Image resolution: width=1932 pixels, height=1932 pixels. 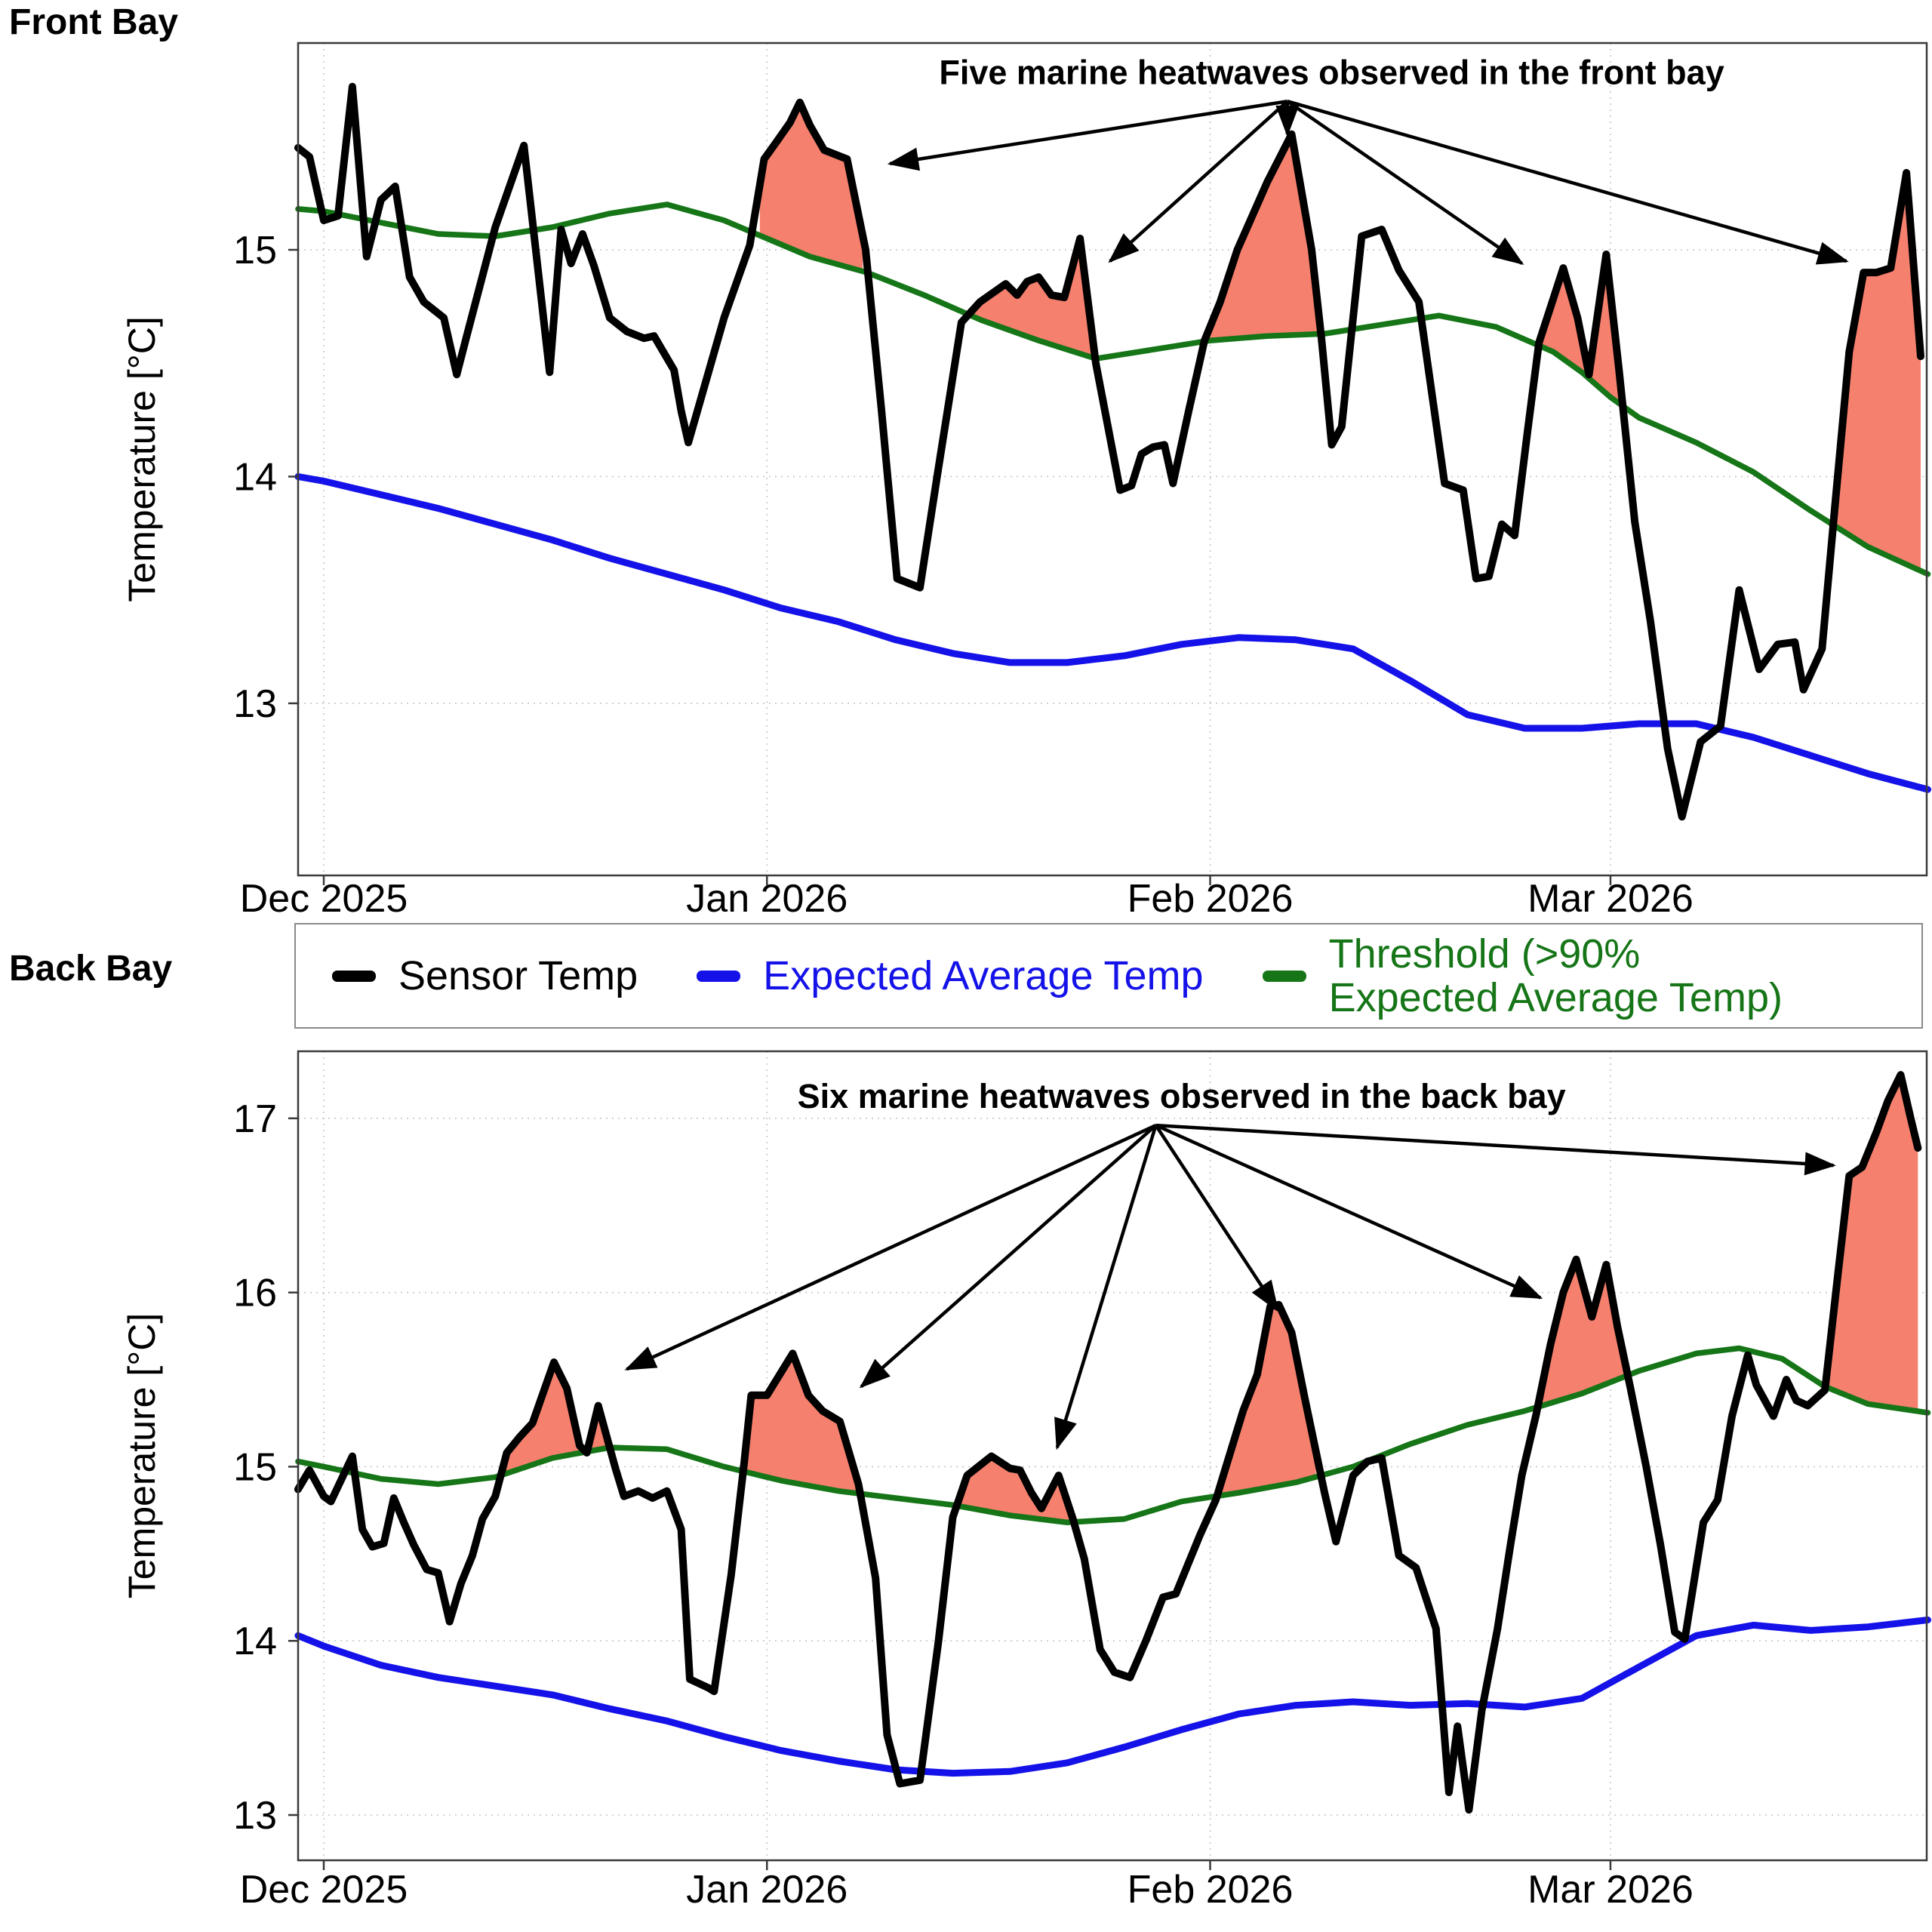 I want to click on threshold-line, so click(x=1113, y=1435).